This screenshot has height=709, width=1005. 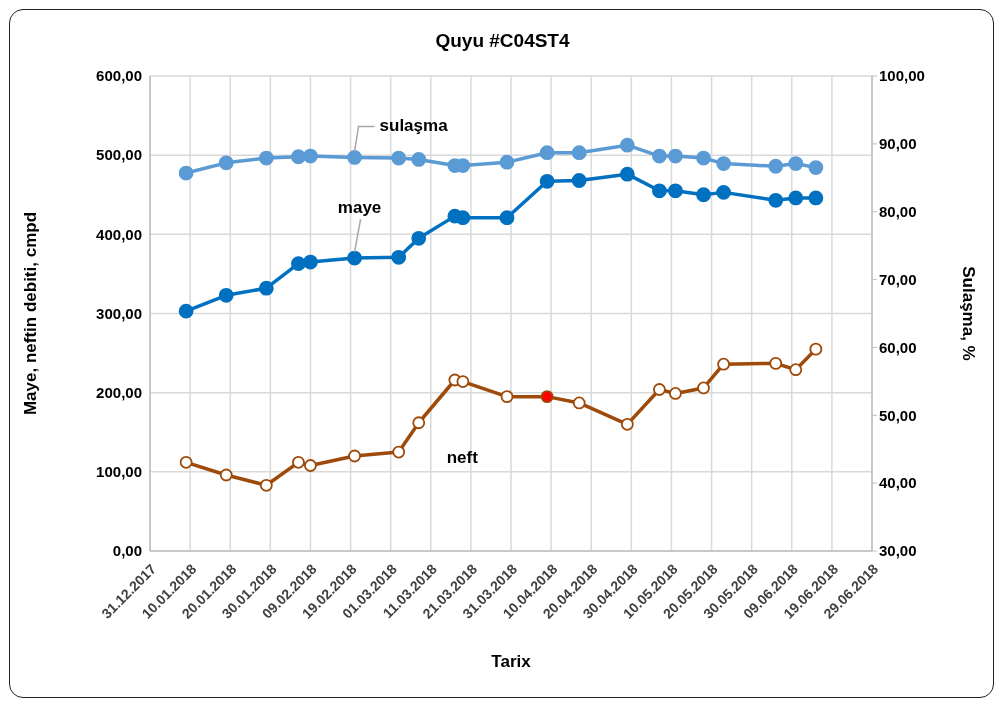 I want to click on y2-tick-label: 80,00, so click(x=898, y=212).